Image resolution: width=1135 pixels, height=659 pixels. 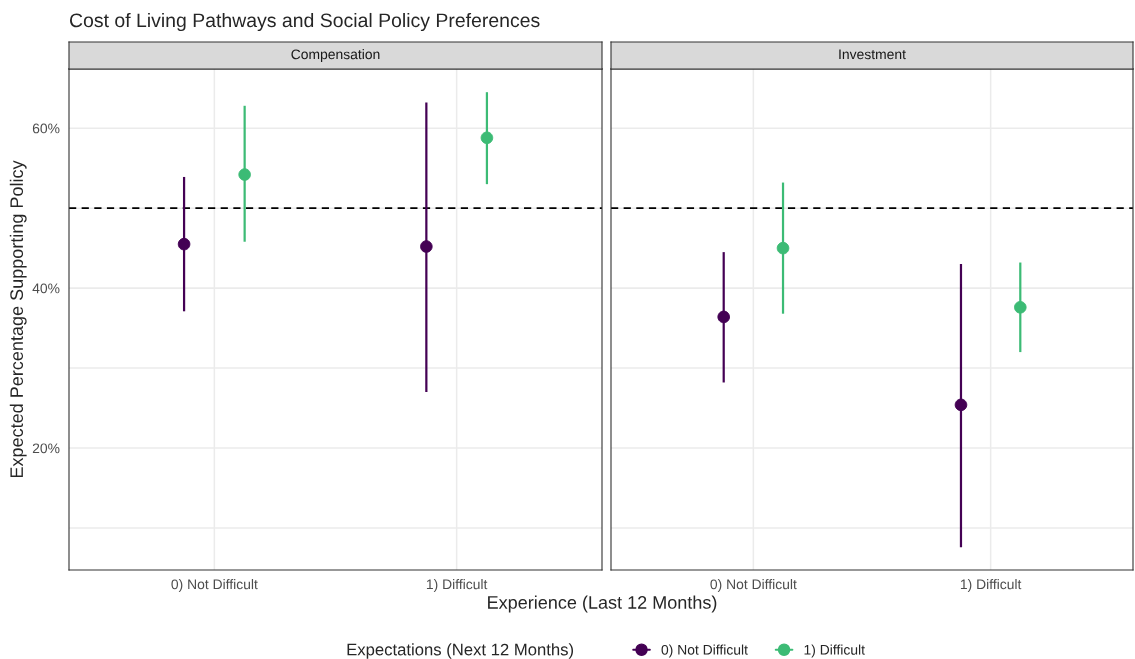 What do you see at coordinates (18, 319) in the screenshot?
I see `y-axis-title: Expected Percentage Supporting Policy` at bounding box center [18, 319].